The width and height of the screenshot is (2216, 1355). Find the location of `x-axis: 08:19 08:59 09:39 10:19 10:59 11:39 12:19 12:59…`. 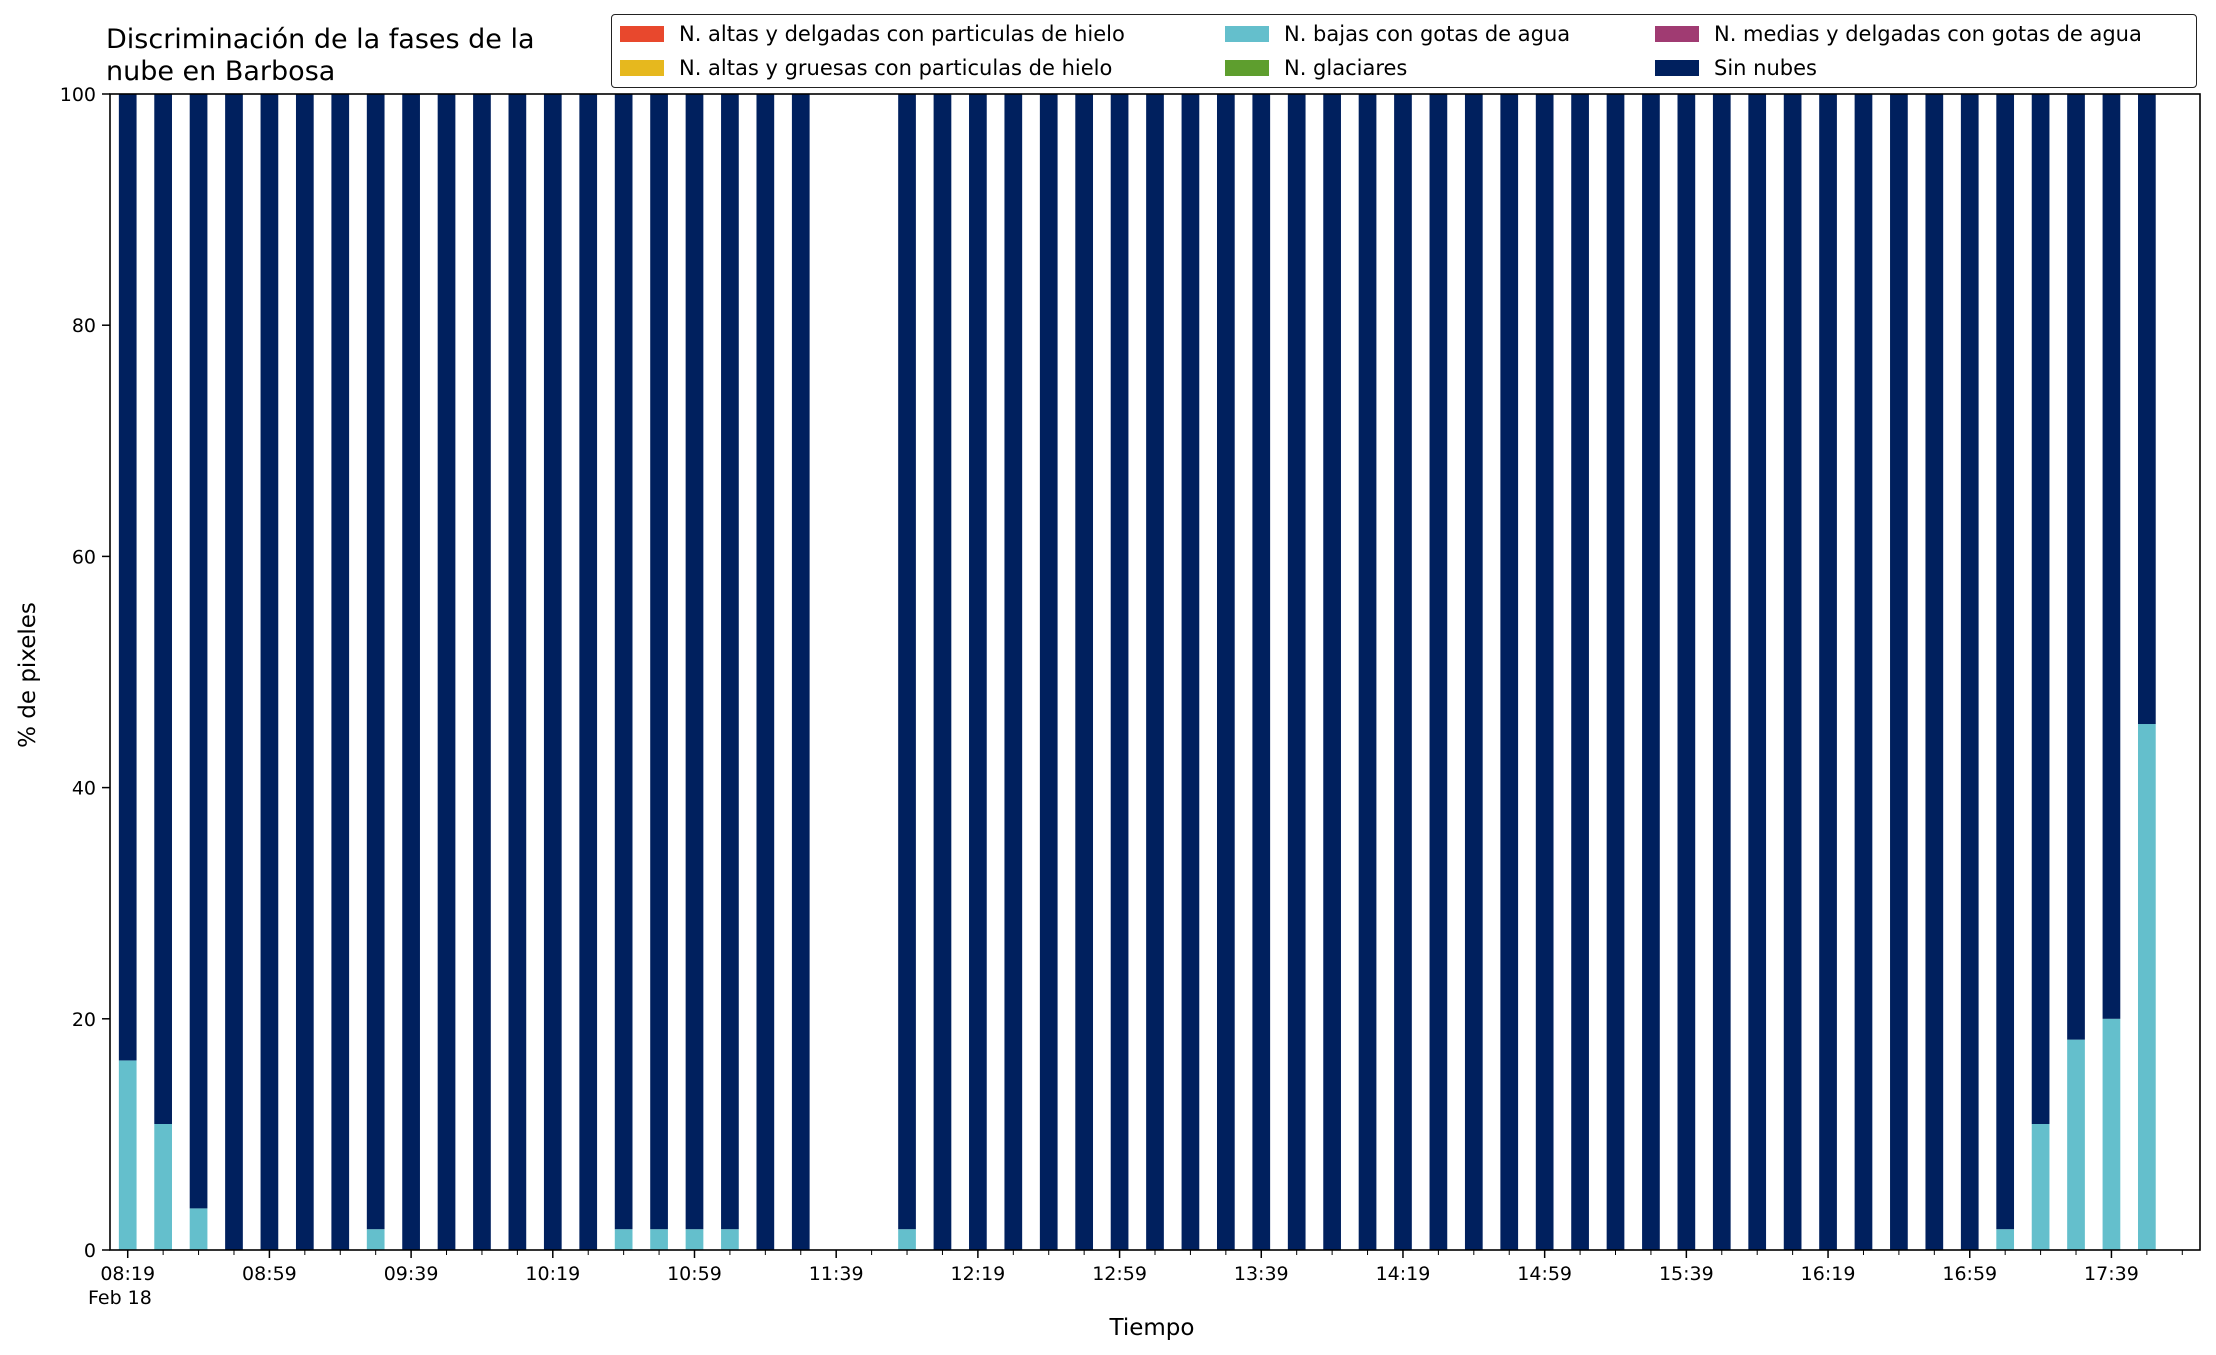

x-axis: 08:19 08:59 09:39 10:19 10:59 11:39 12:19 12:59… is located at coordinates (1141, 1267).